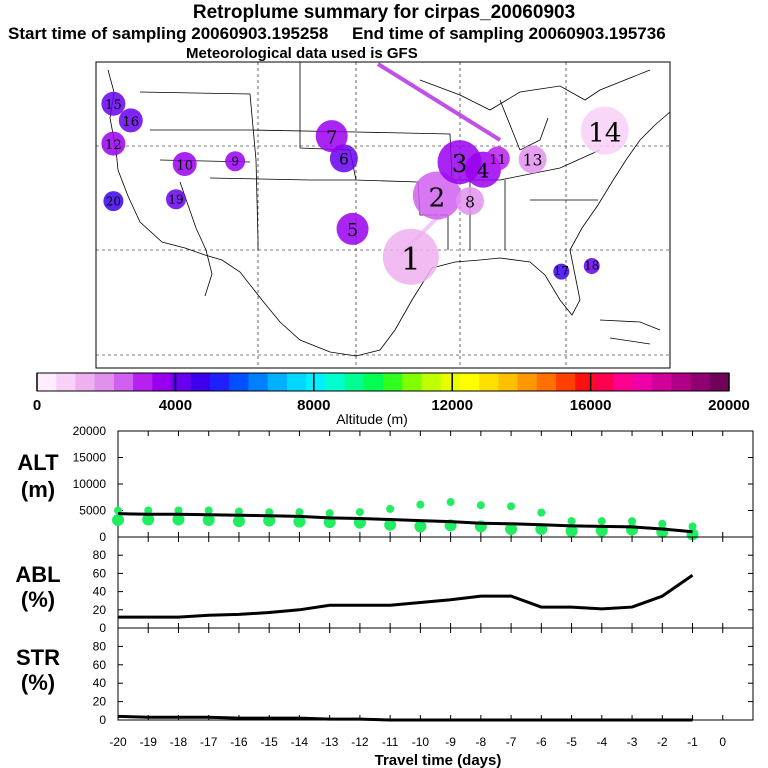 The width and height of the screenshot is (768, 768). What do you see at coordinates (37, 574) in the screenshot?
I see `panel-ylabel: ABL` at bounding box center [37, 574].